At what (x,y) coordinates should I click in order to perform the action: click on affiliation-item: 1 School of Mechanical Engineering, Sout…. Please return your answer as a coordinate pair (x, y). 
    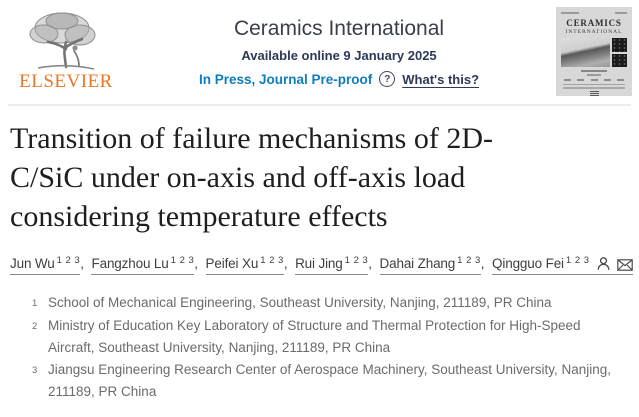
    Looking at the image, I should click on (319, 303).